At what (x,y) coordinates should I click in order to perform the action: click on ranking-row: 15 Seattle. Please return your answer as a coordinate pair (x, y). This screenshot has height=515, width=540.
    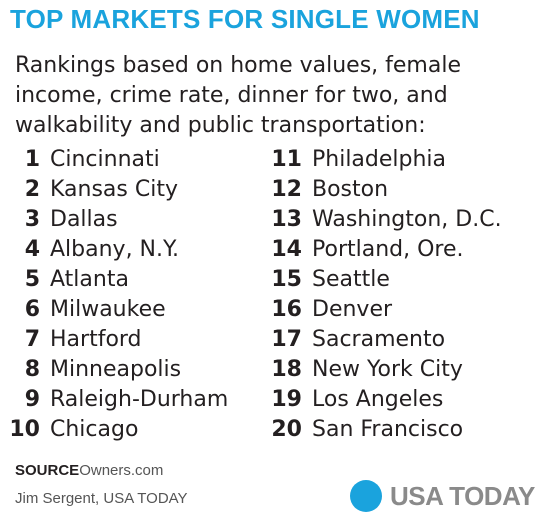
    Looking at the image, I should click on (382, 280).